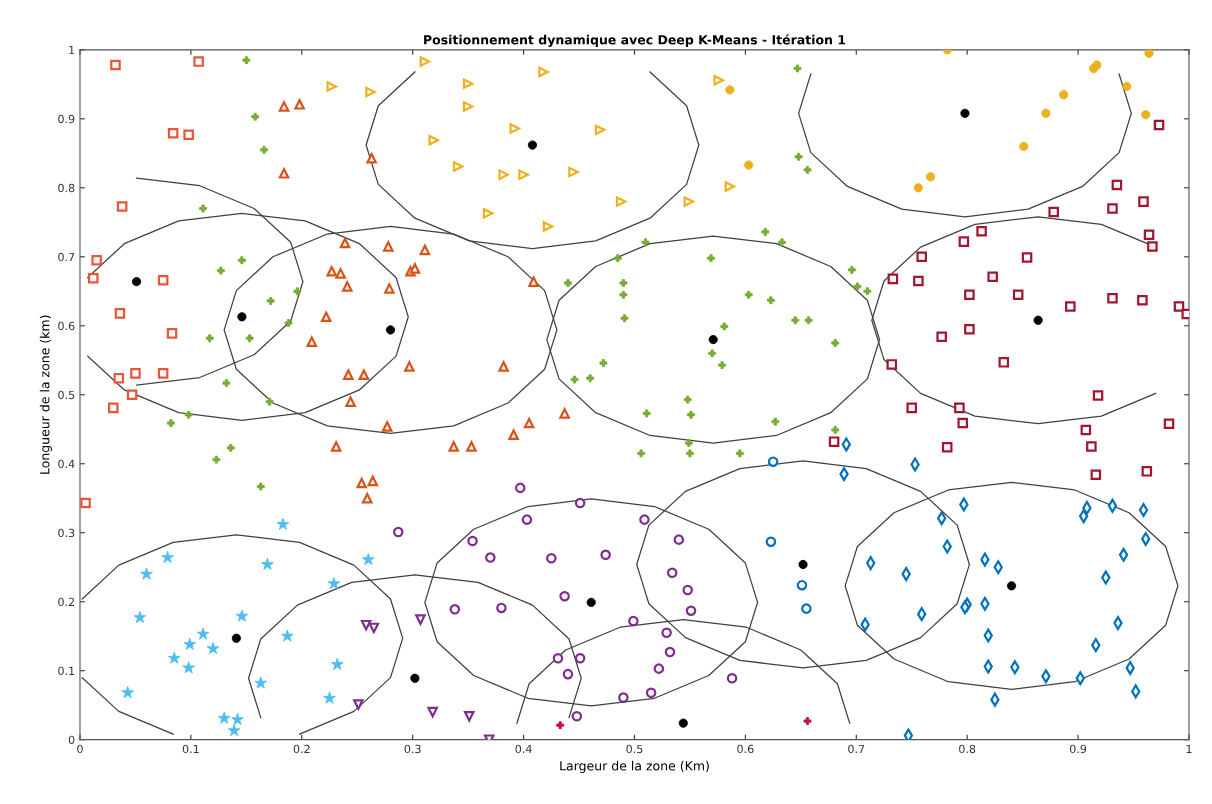 This screenshot has height=804, width=1212. What do you see at coordinates (66, 671) in the screenshot?
I see `y-tick-label: 0.1` at bounding box center [66, 671].